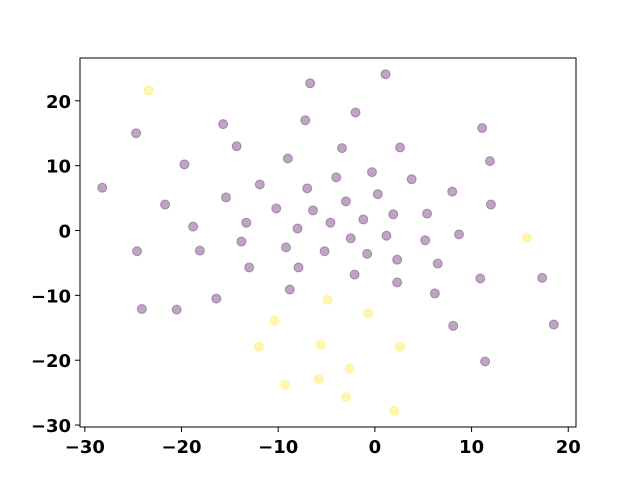 This screenshot has width=640, height=484. What do you see at coordinates (51, 296) in the screenshot?
I see `y-tick-label: −10` at bounding box center [51, 296].